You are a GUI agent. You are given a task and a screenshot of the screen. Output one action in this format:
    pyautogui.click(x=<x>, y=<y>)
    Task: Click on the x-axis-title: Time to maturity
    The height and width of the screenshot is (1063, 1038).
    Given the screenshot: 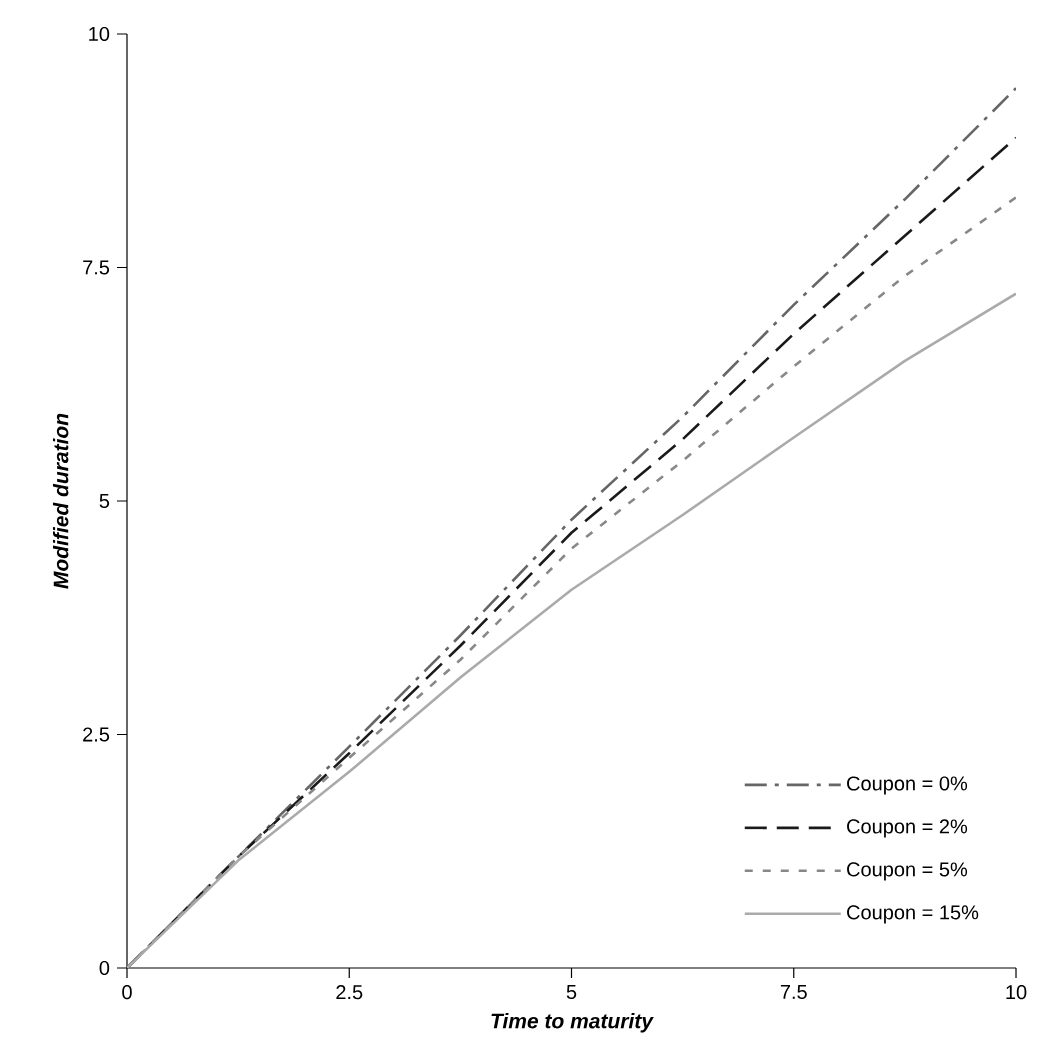 What is the action you would take?
    pyautogui.click(x=572, y=1022)
    